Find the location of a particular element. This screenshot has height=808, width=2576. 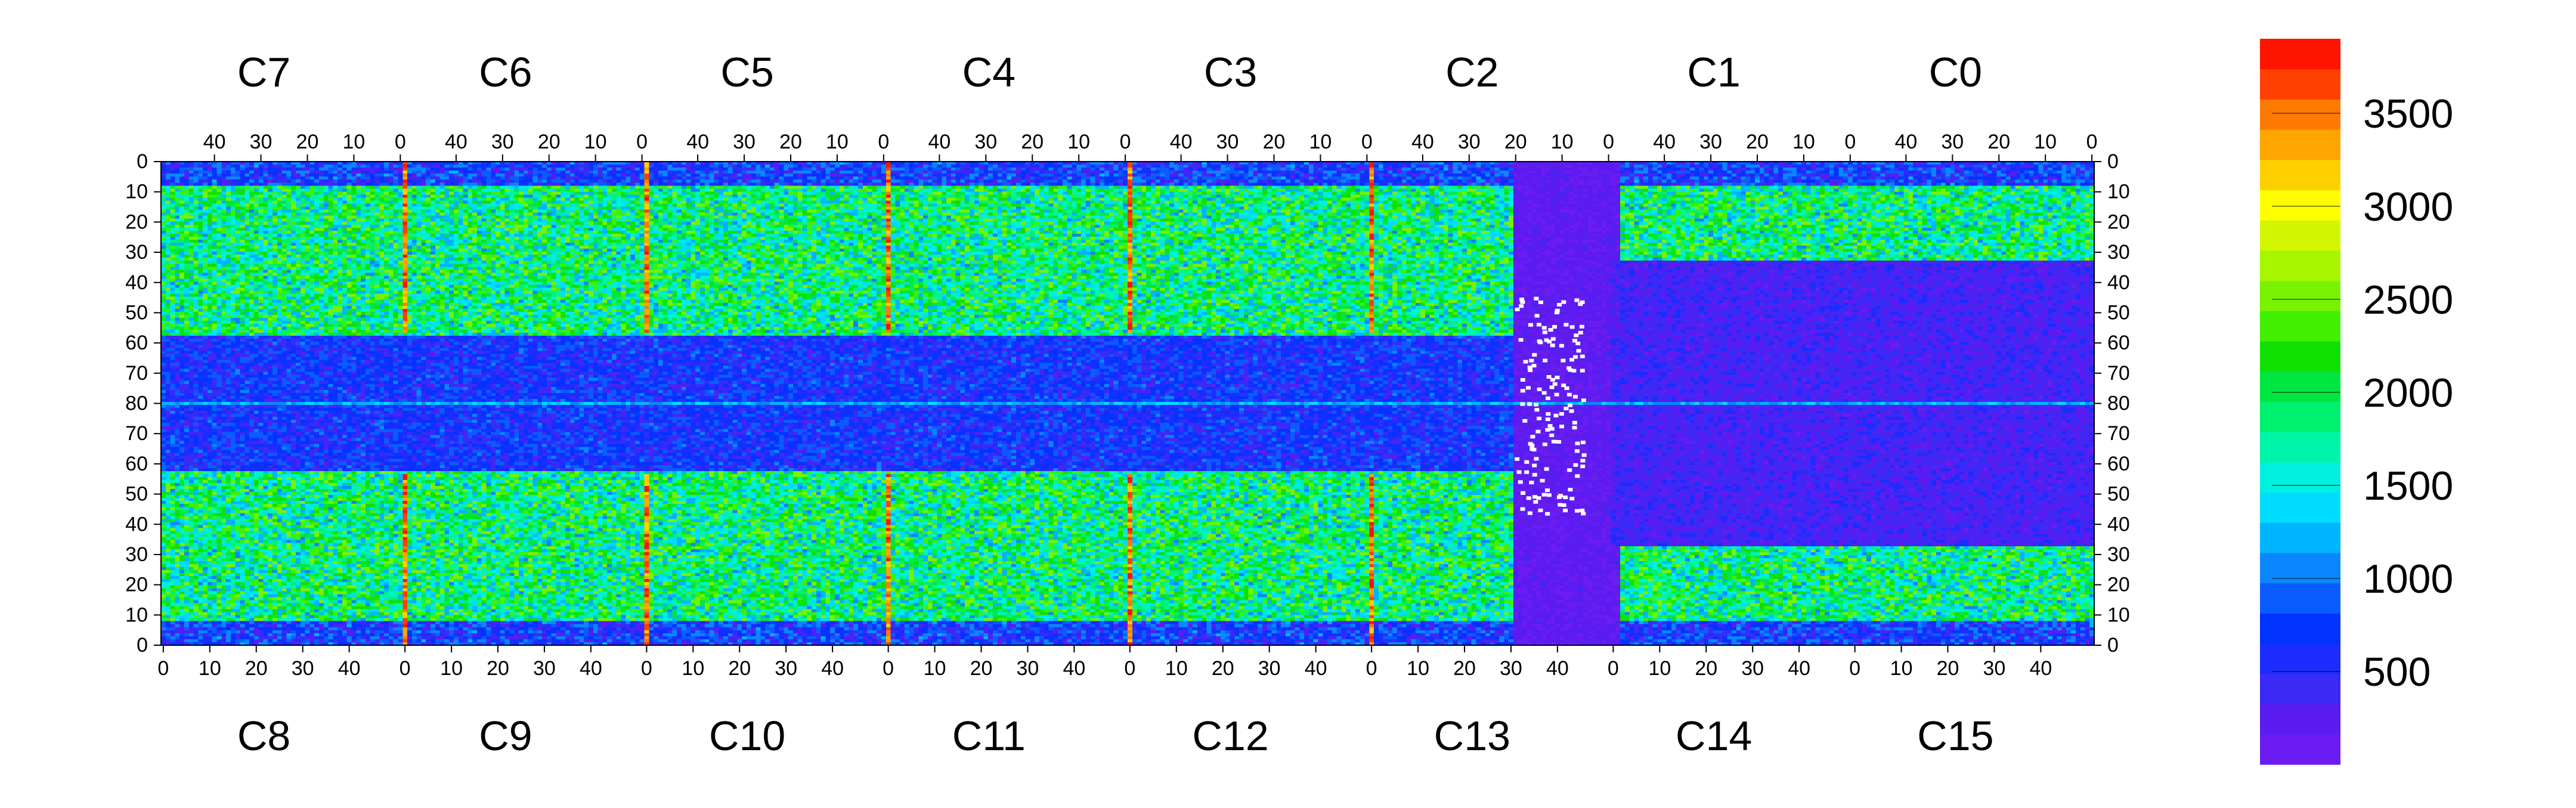

top-tick-label: 10 is located at coordinates (354, 142).